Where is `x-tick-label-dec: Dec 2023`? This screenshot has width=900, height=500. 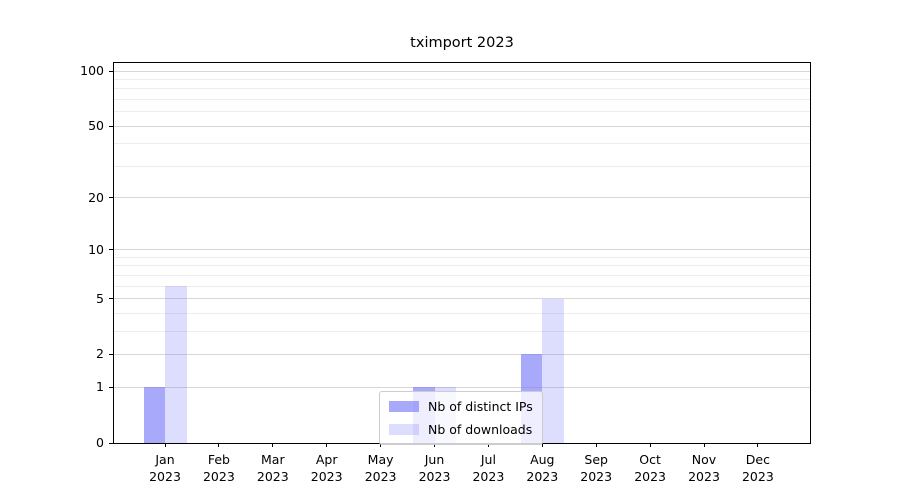
x-tick-label-dec: Dec 2023 is located at coordinates (758, 468).